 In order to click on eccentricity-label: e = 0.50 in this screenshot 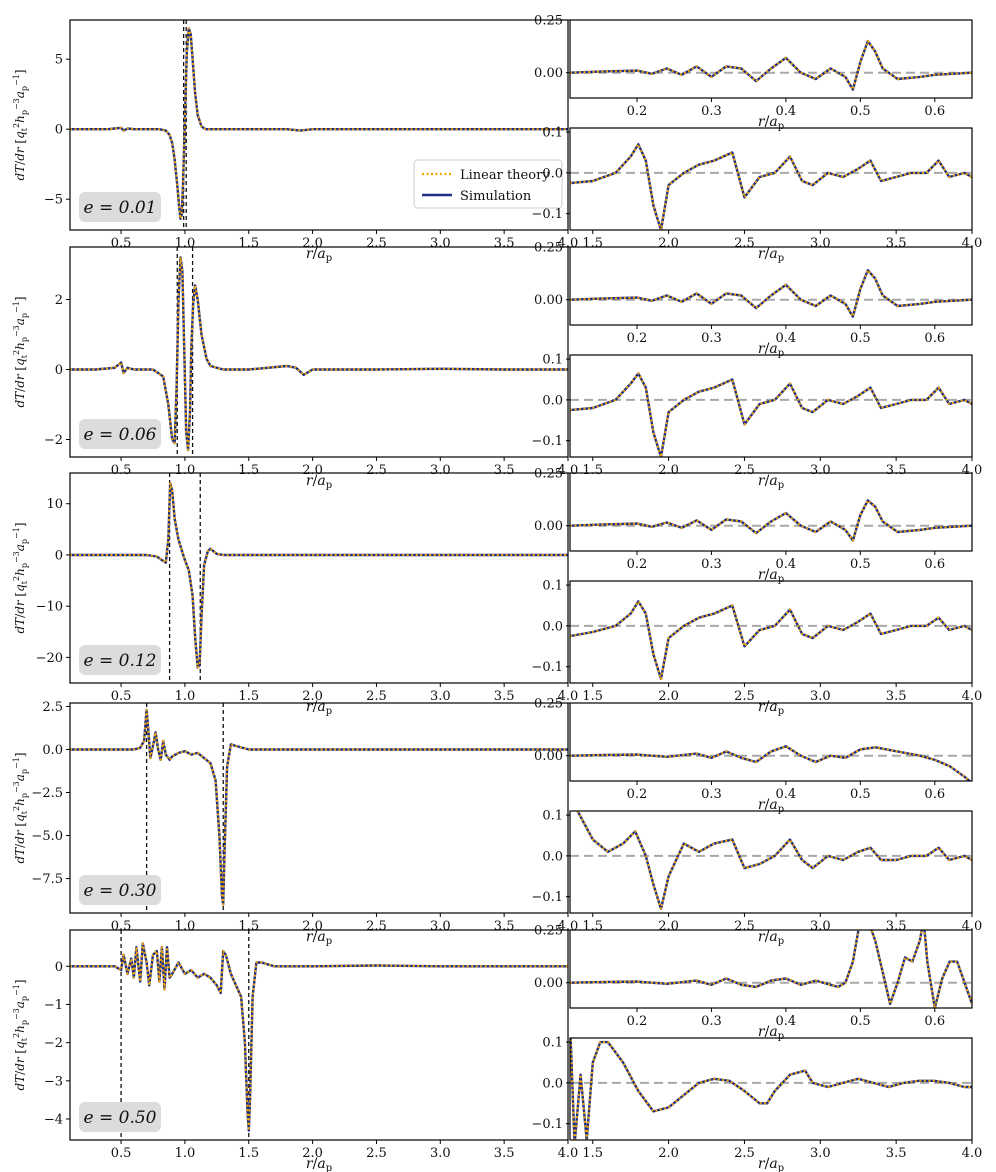, I will do `click(120, 1118)`.